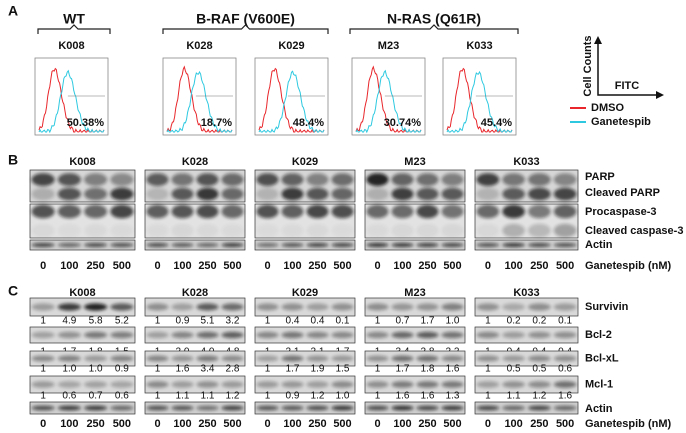  What do you see at coordinates (74, 19) in the screenshot?
I see `group-label: WT` at bounding box center [74, 19].